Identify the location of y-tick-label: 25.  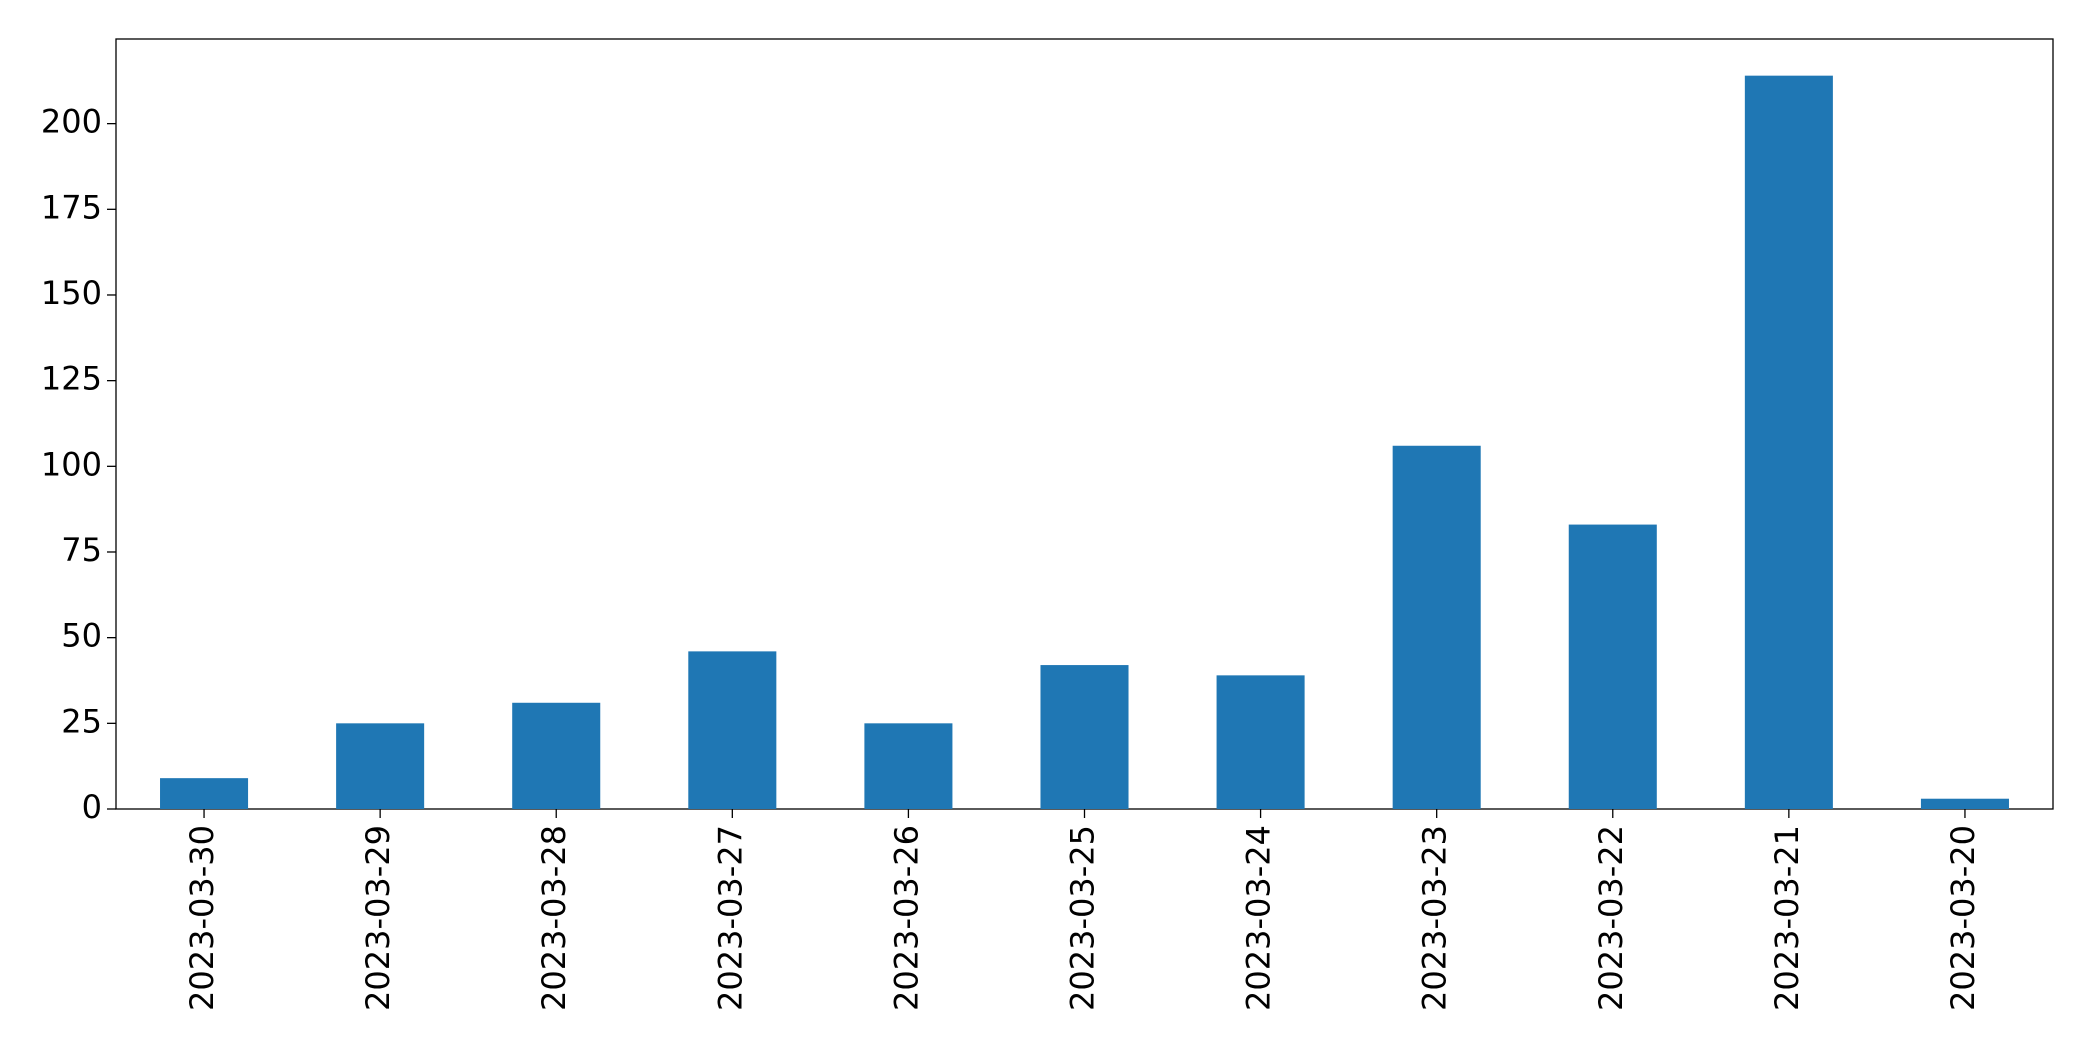
(81, 721).